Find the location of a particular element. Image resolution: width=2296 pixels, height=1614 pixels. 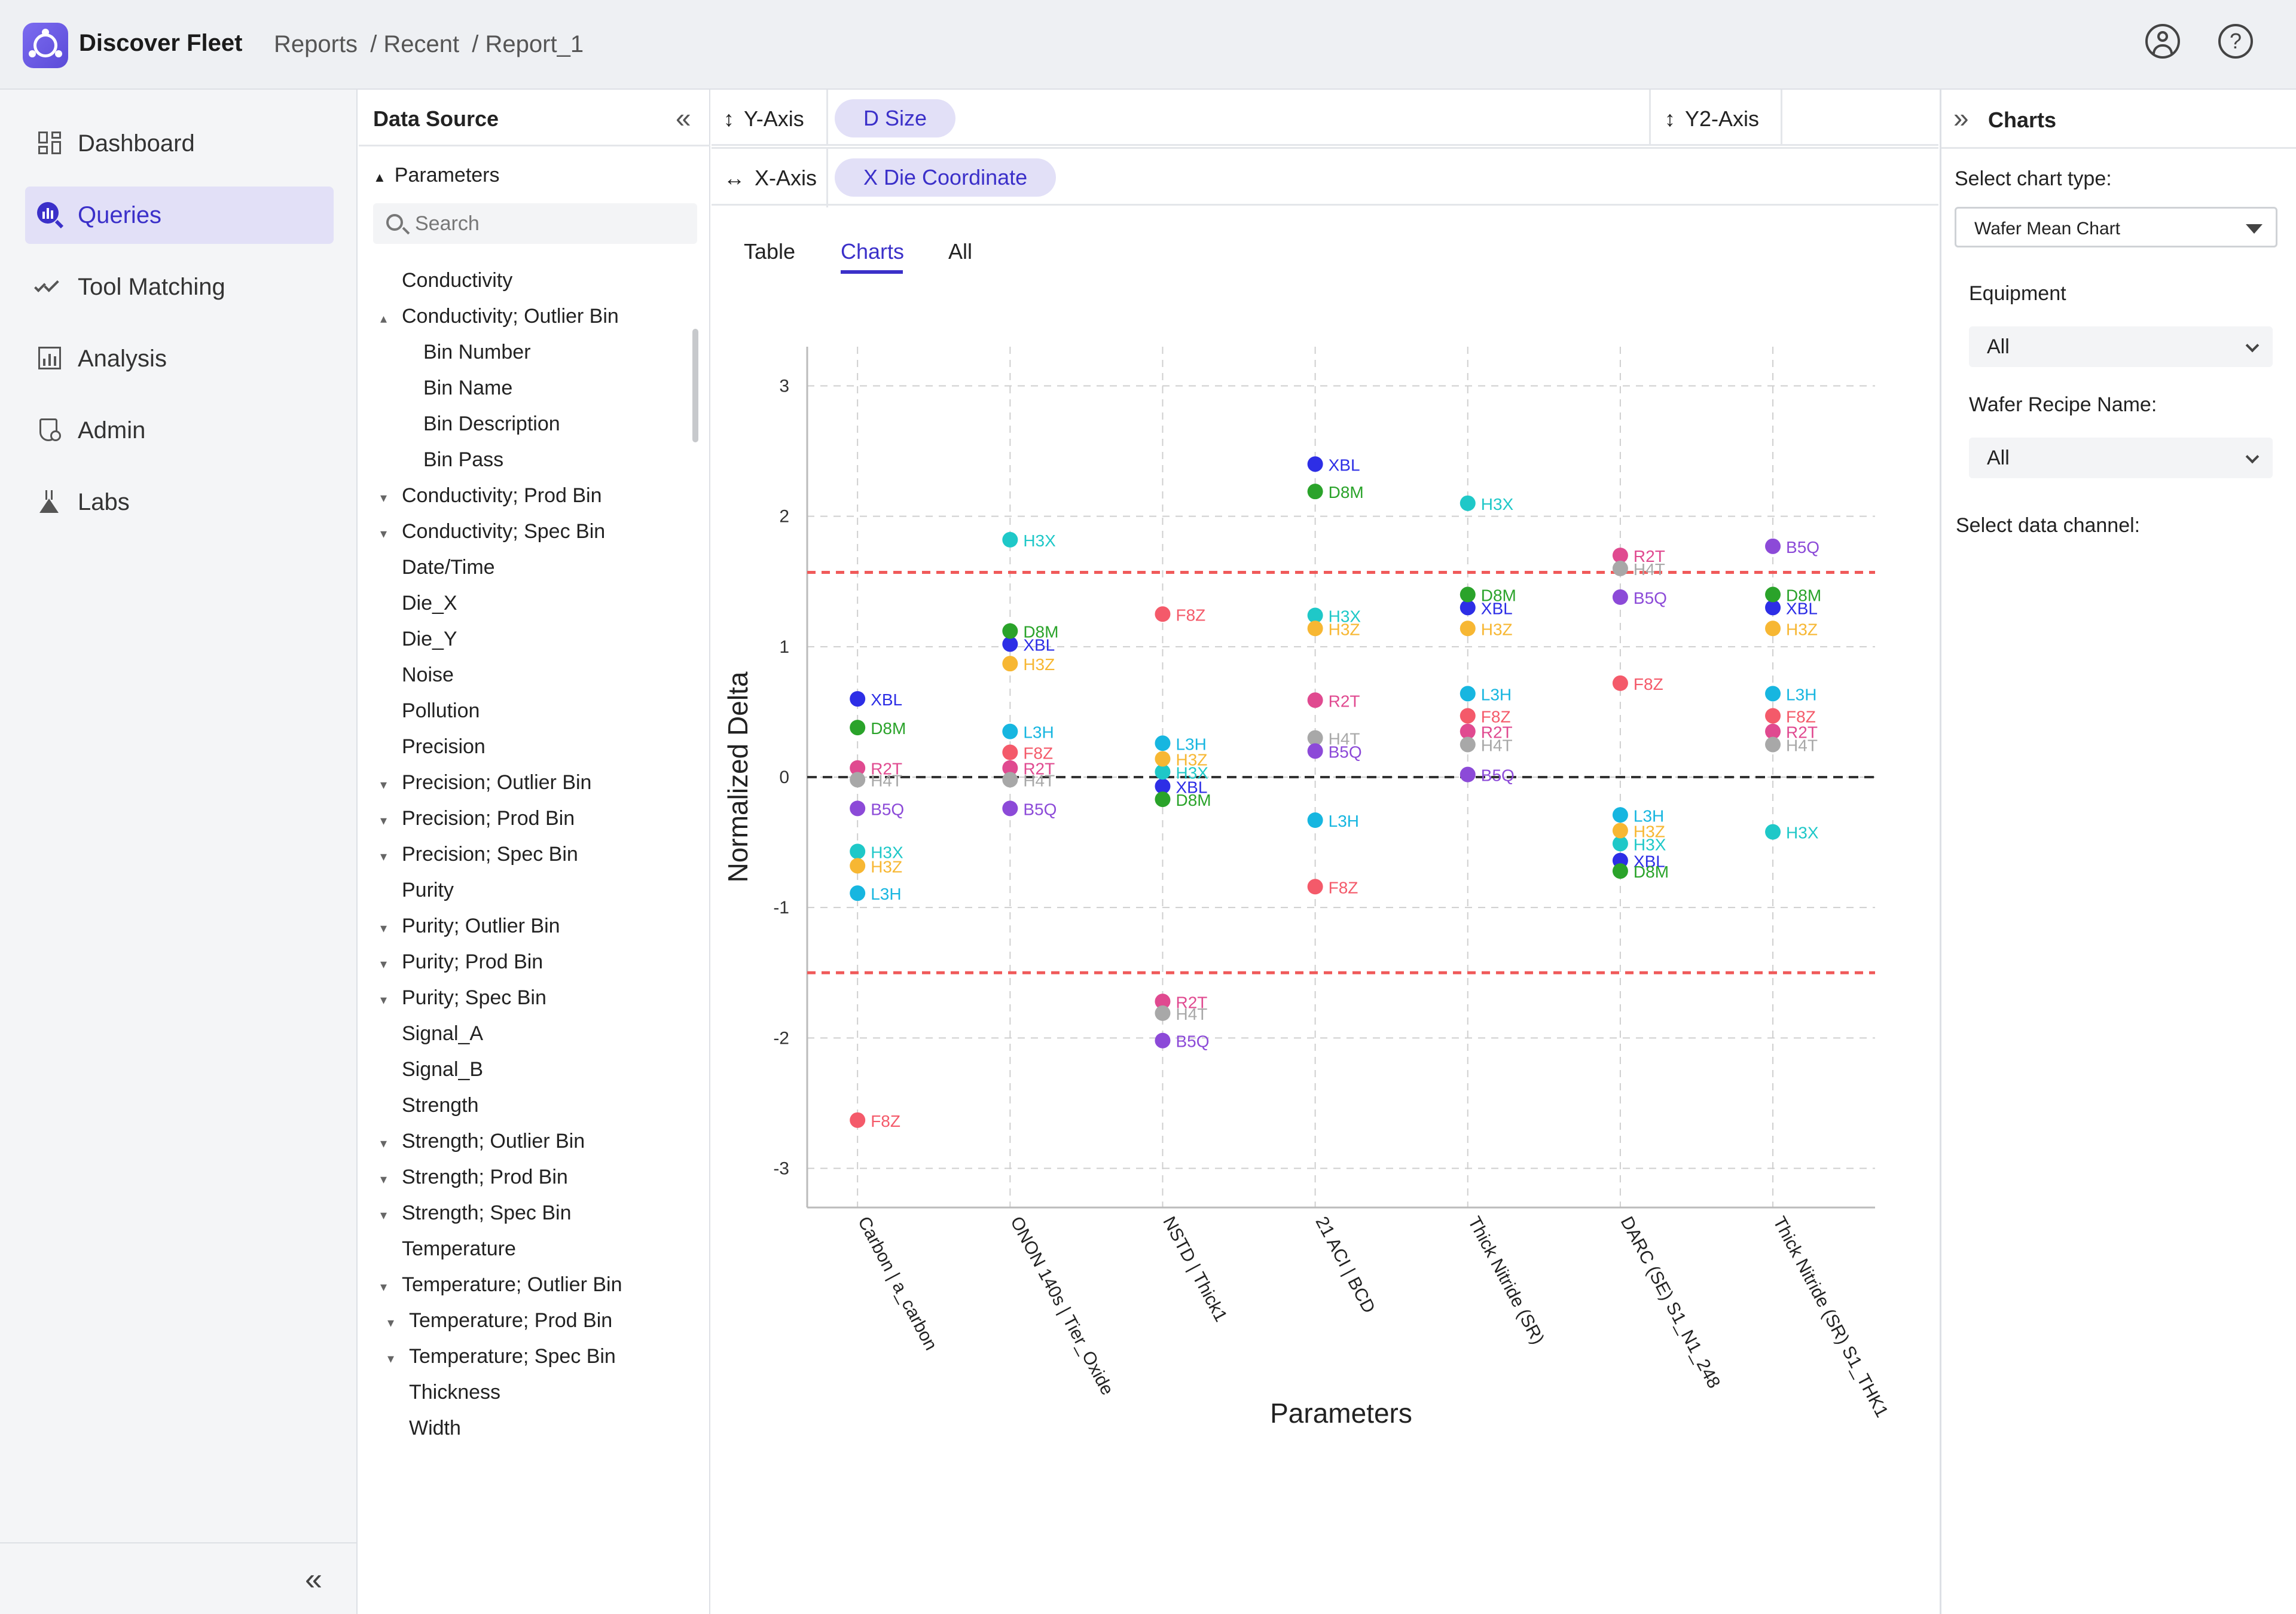

param-subitem: Bin Description is located at coordinates (491, 423).